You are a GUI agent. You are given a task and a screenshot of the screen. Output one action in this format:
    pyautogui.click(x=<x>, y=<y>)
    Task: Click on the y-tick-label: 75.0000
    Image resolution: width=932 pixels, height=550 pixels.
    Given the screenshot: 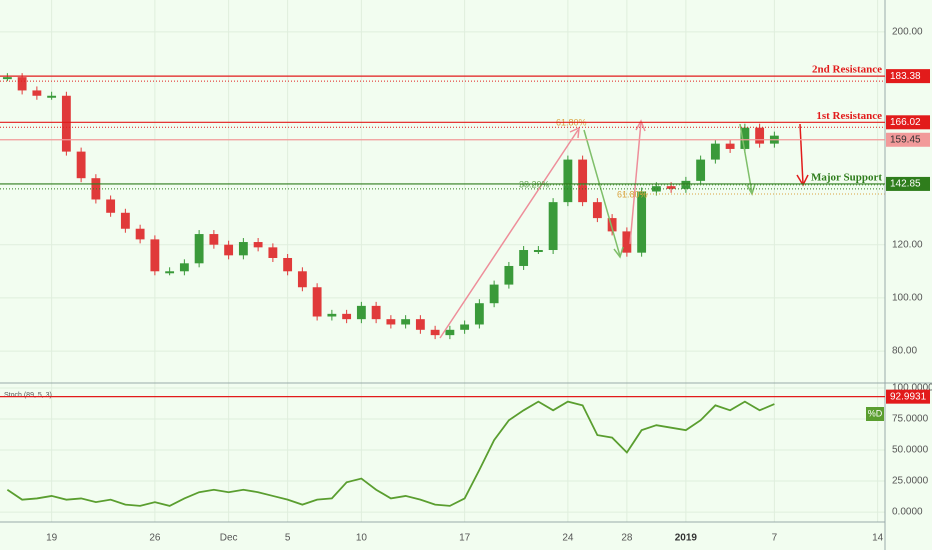 What is the action you would take?
    pyautogui.click(x=910, y=419)
    